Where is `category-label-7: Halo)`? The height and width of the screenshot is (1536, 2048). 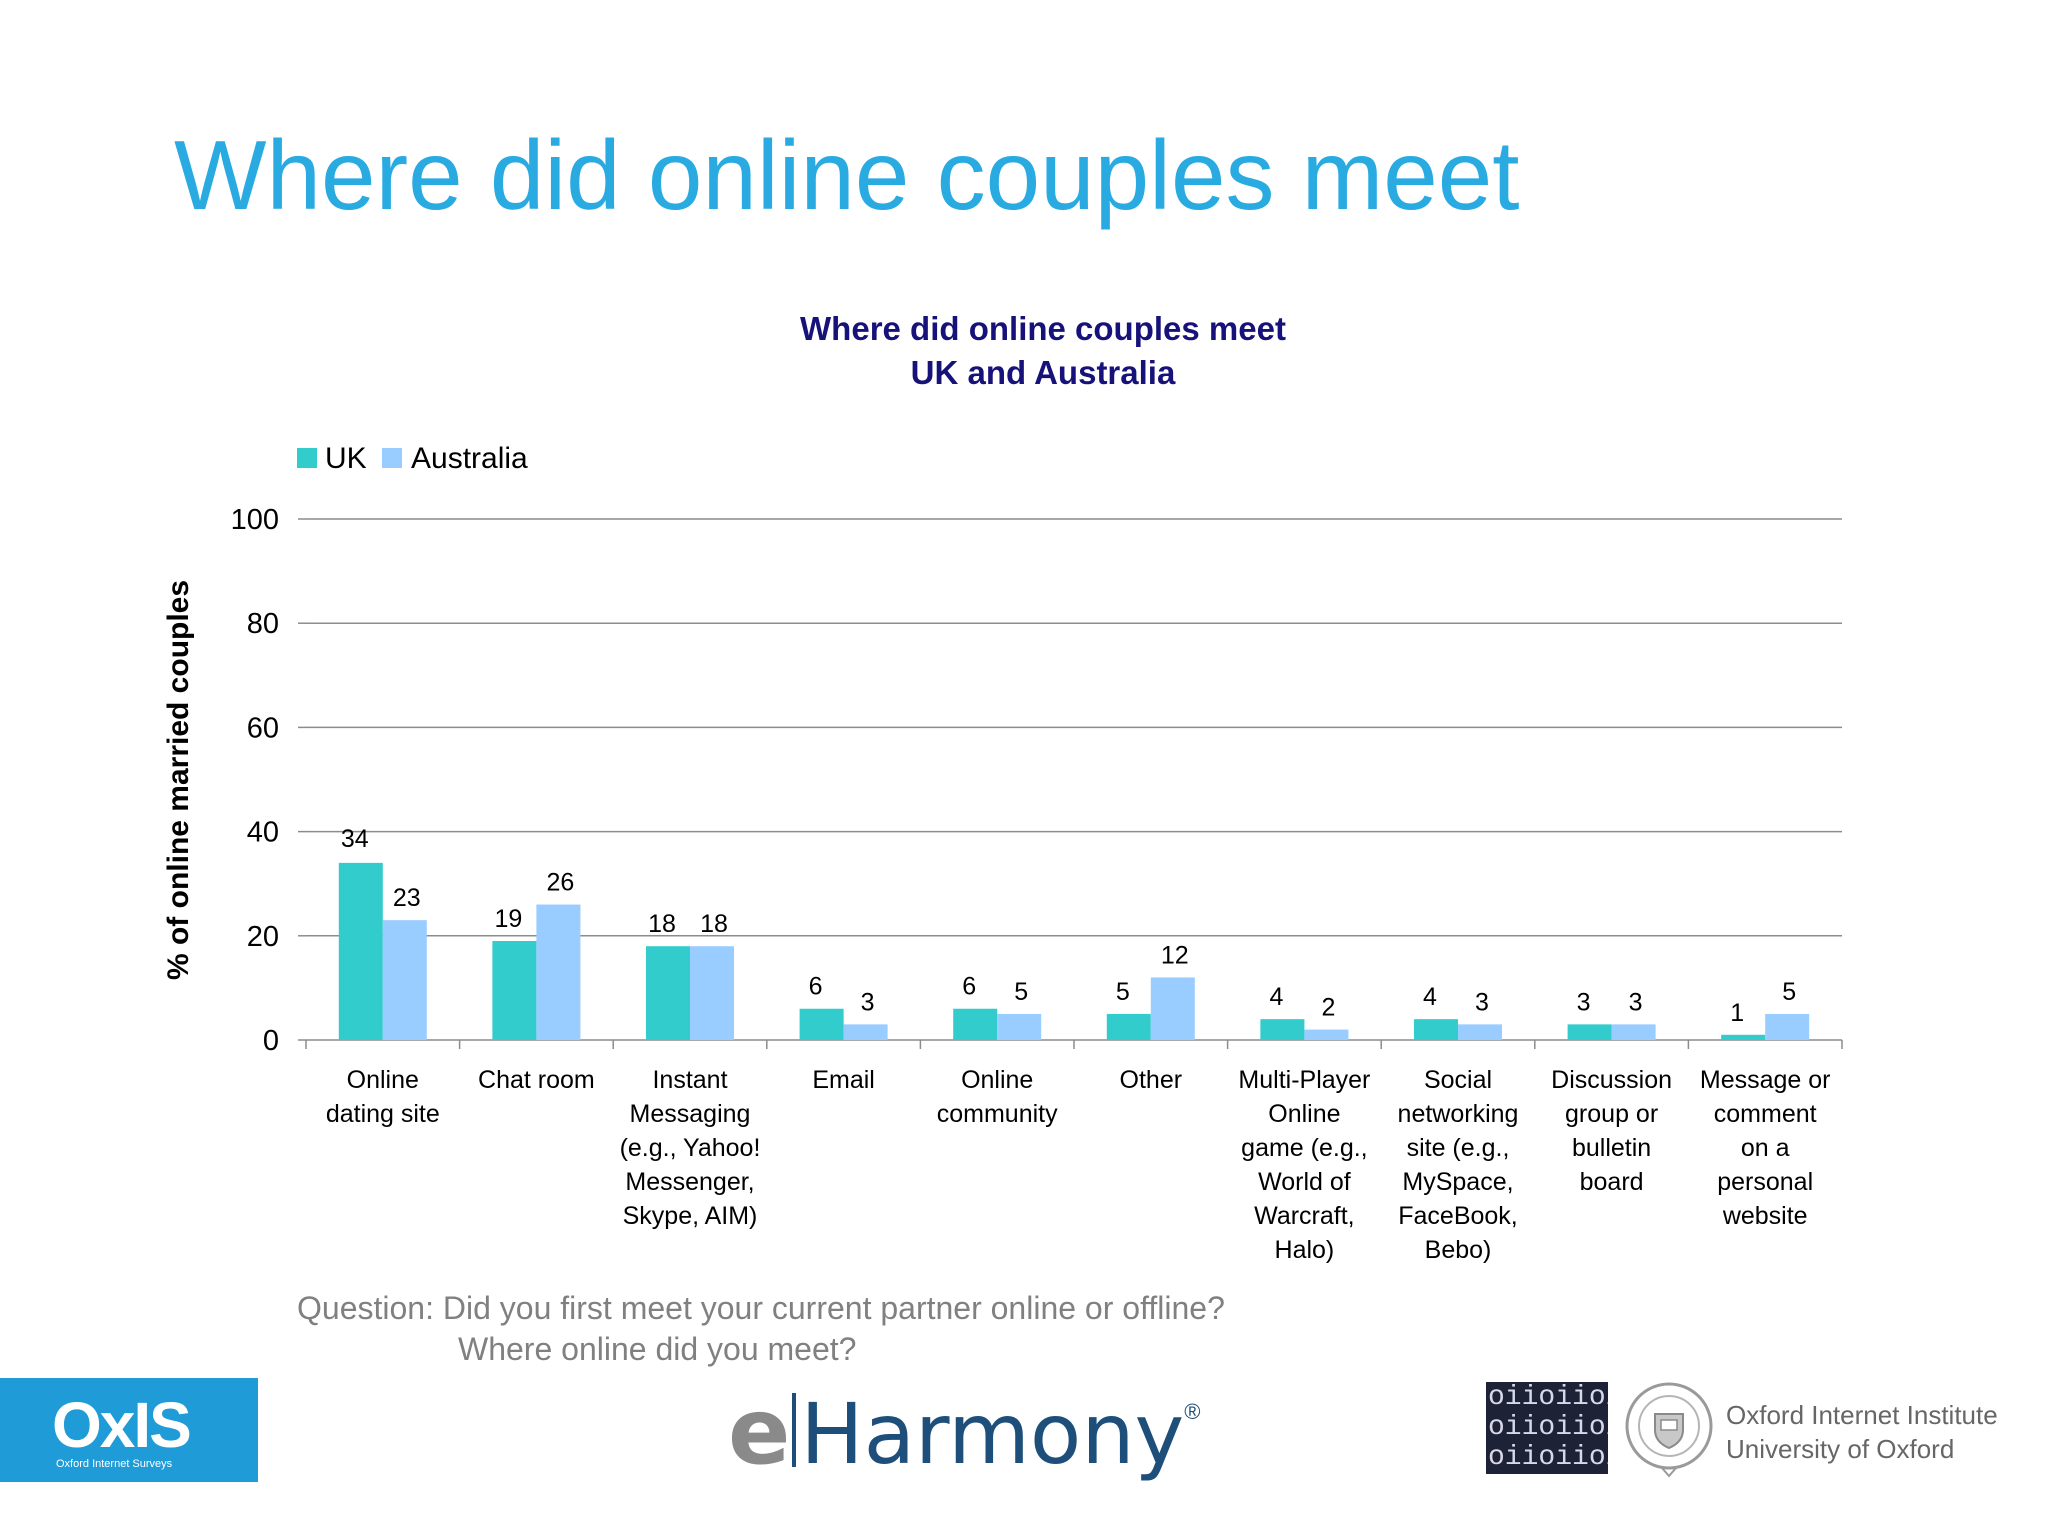 category-label-7: Halo) is located at coordinates (1305, 1250).